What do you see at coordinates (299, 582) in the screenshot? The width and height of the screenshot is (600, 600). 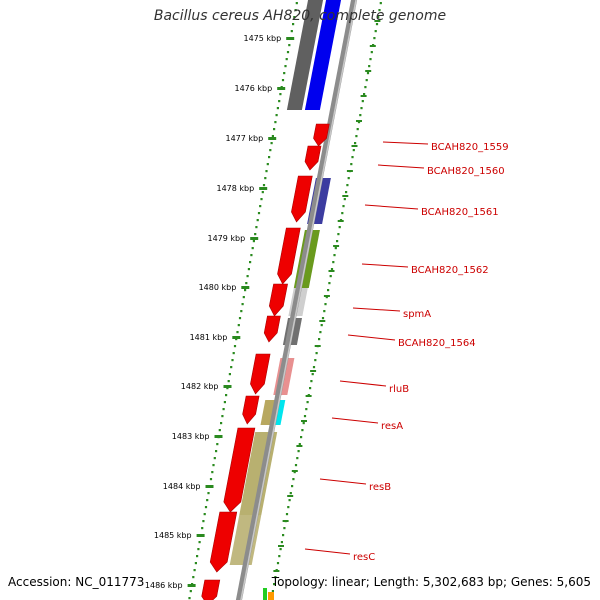 I see `topology-label: Topology:` at bounding box center [299, 582].